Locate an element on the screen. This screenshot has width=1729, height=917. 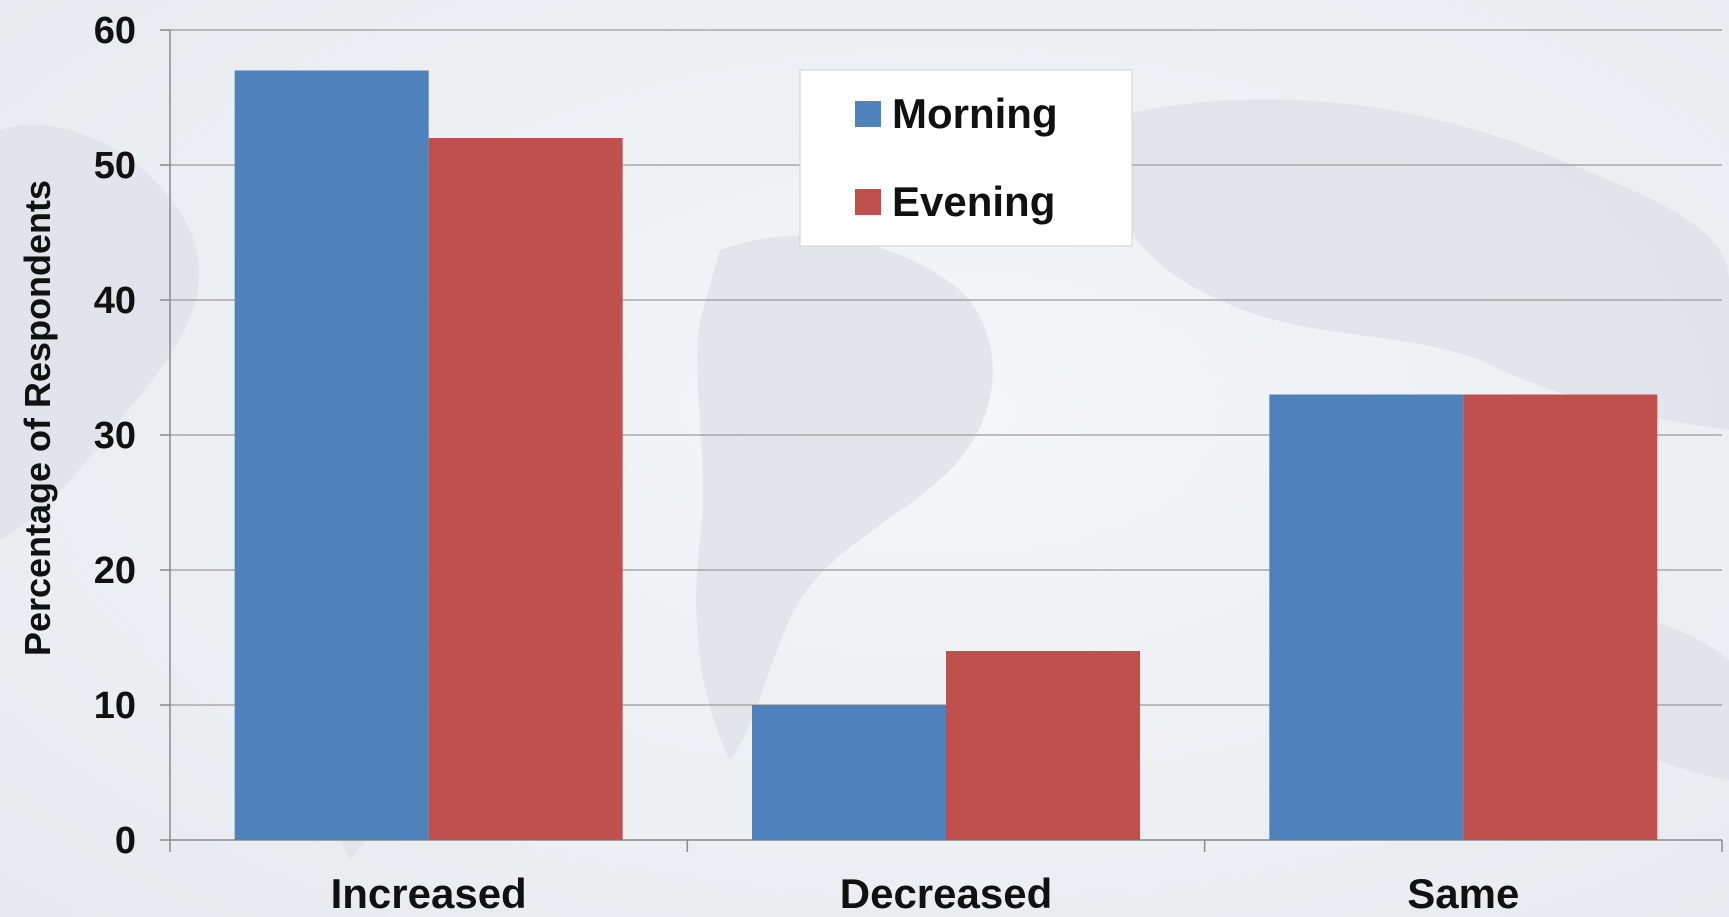
legend-label-evening: Evening is located at coordinates (973, 201).